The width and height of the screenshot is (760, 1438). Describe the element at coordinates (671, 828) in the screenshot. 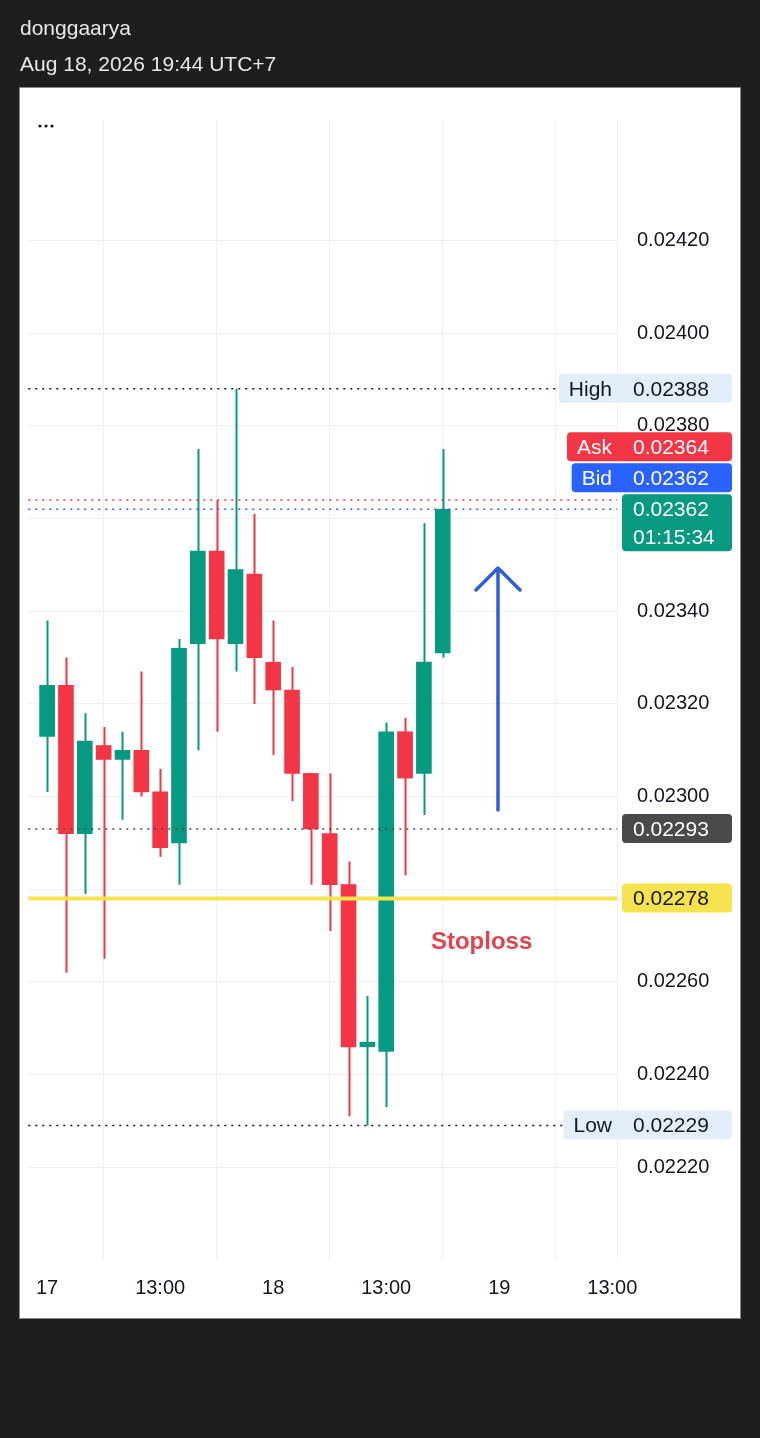

I see `text: 0.02293` at that location.